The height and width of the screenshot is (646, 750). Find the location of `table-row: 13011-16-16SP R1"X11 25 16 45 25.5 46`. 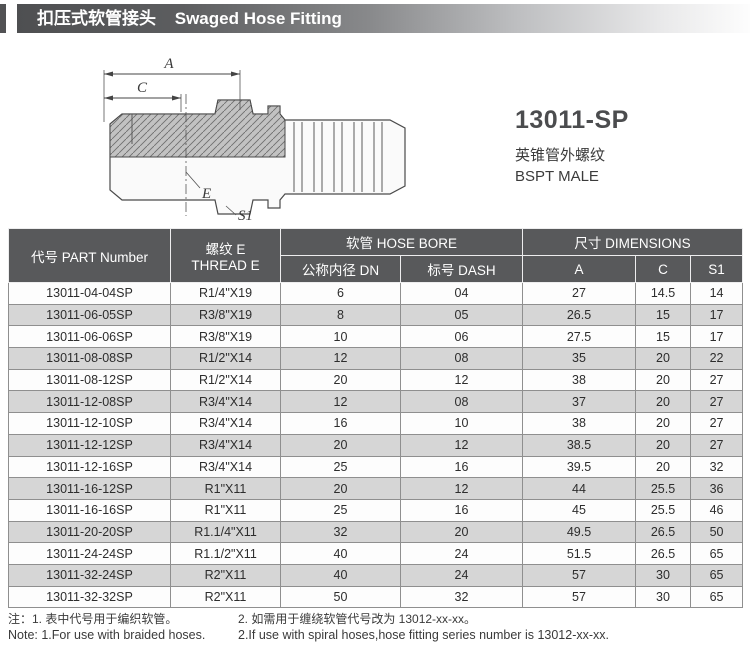

table-row: 13011-16-16SP R1"X11 25 16 45 25.5 46 is located at coordinates (376, 510).